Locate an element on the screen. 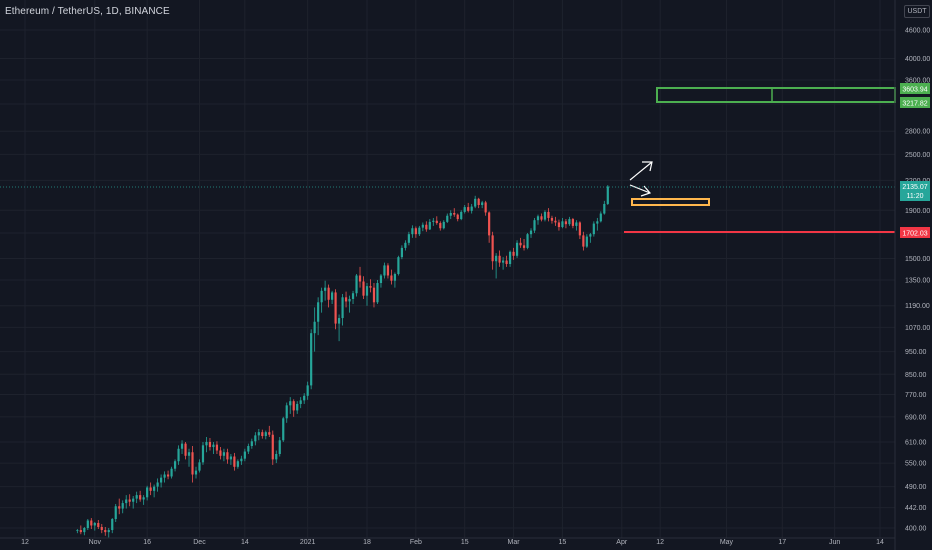 This screenshot has height=550, width=932. price-tick-label: 690.00 is located at coordinates (916, 417).